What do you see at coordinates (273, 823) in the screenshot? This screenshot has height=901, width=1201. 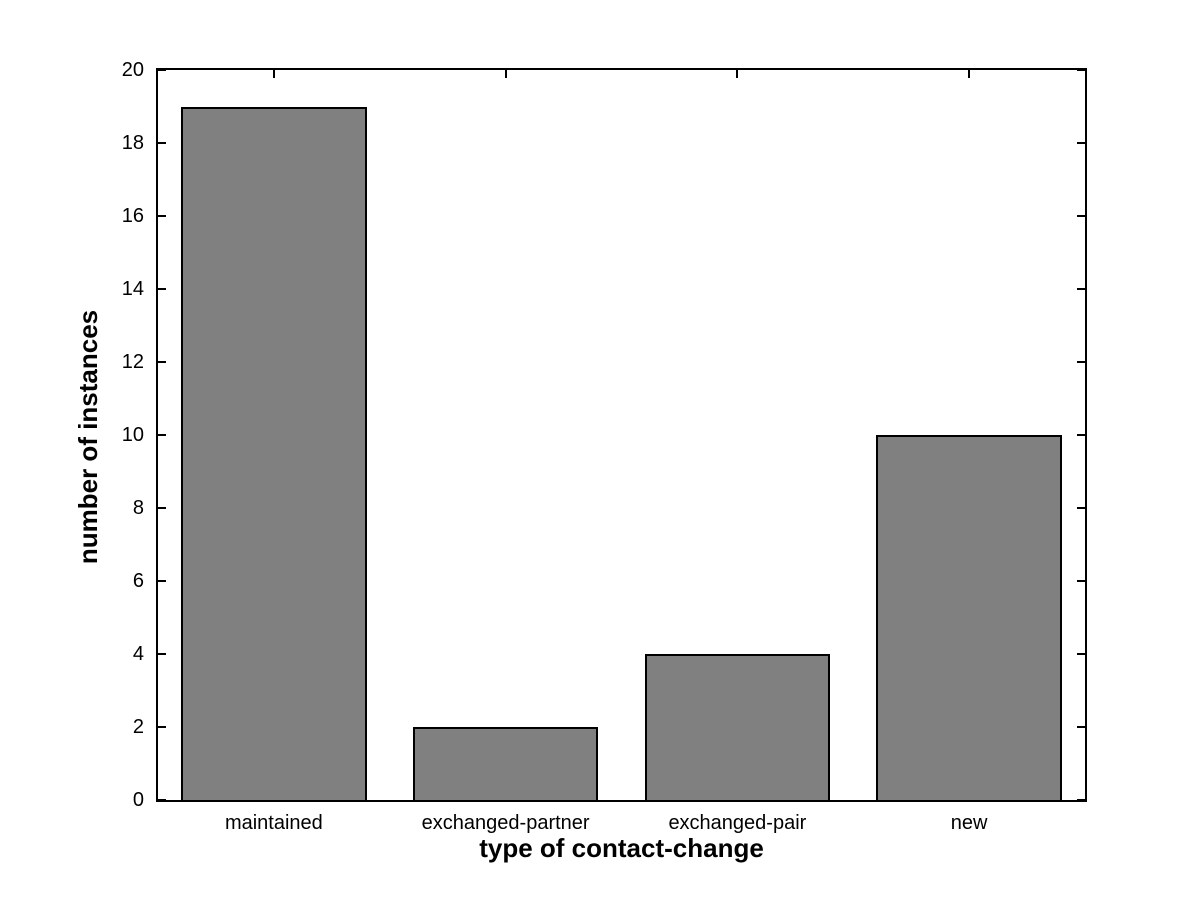 I see `x-tick-label: maintained` at bounding box center [273, 823].